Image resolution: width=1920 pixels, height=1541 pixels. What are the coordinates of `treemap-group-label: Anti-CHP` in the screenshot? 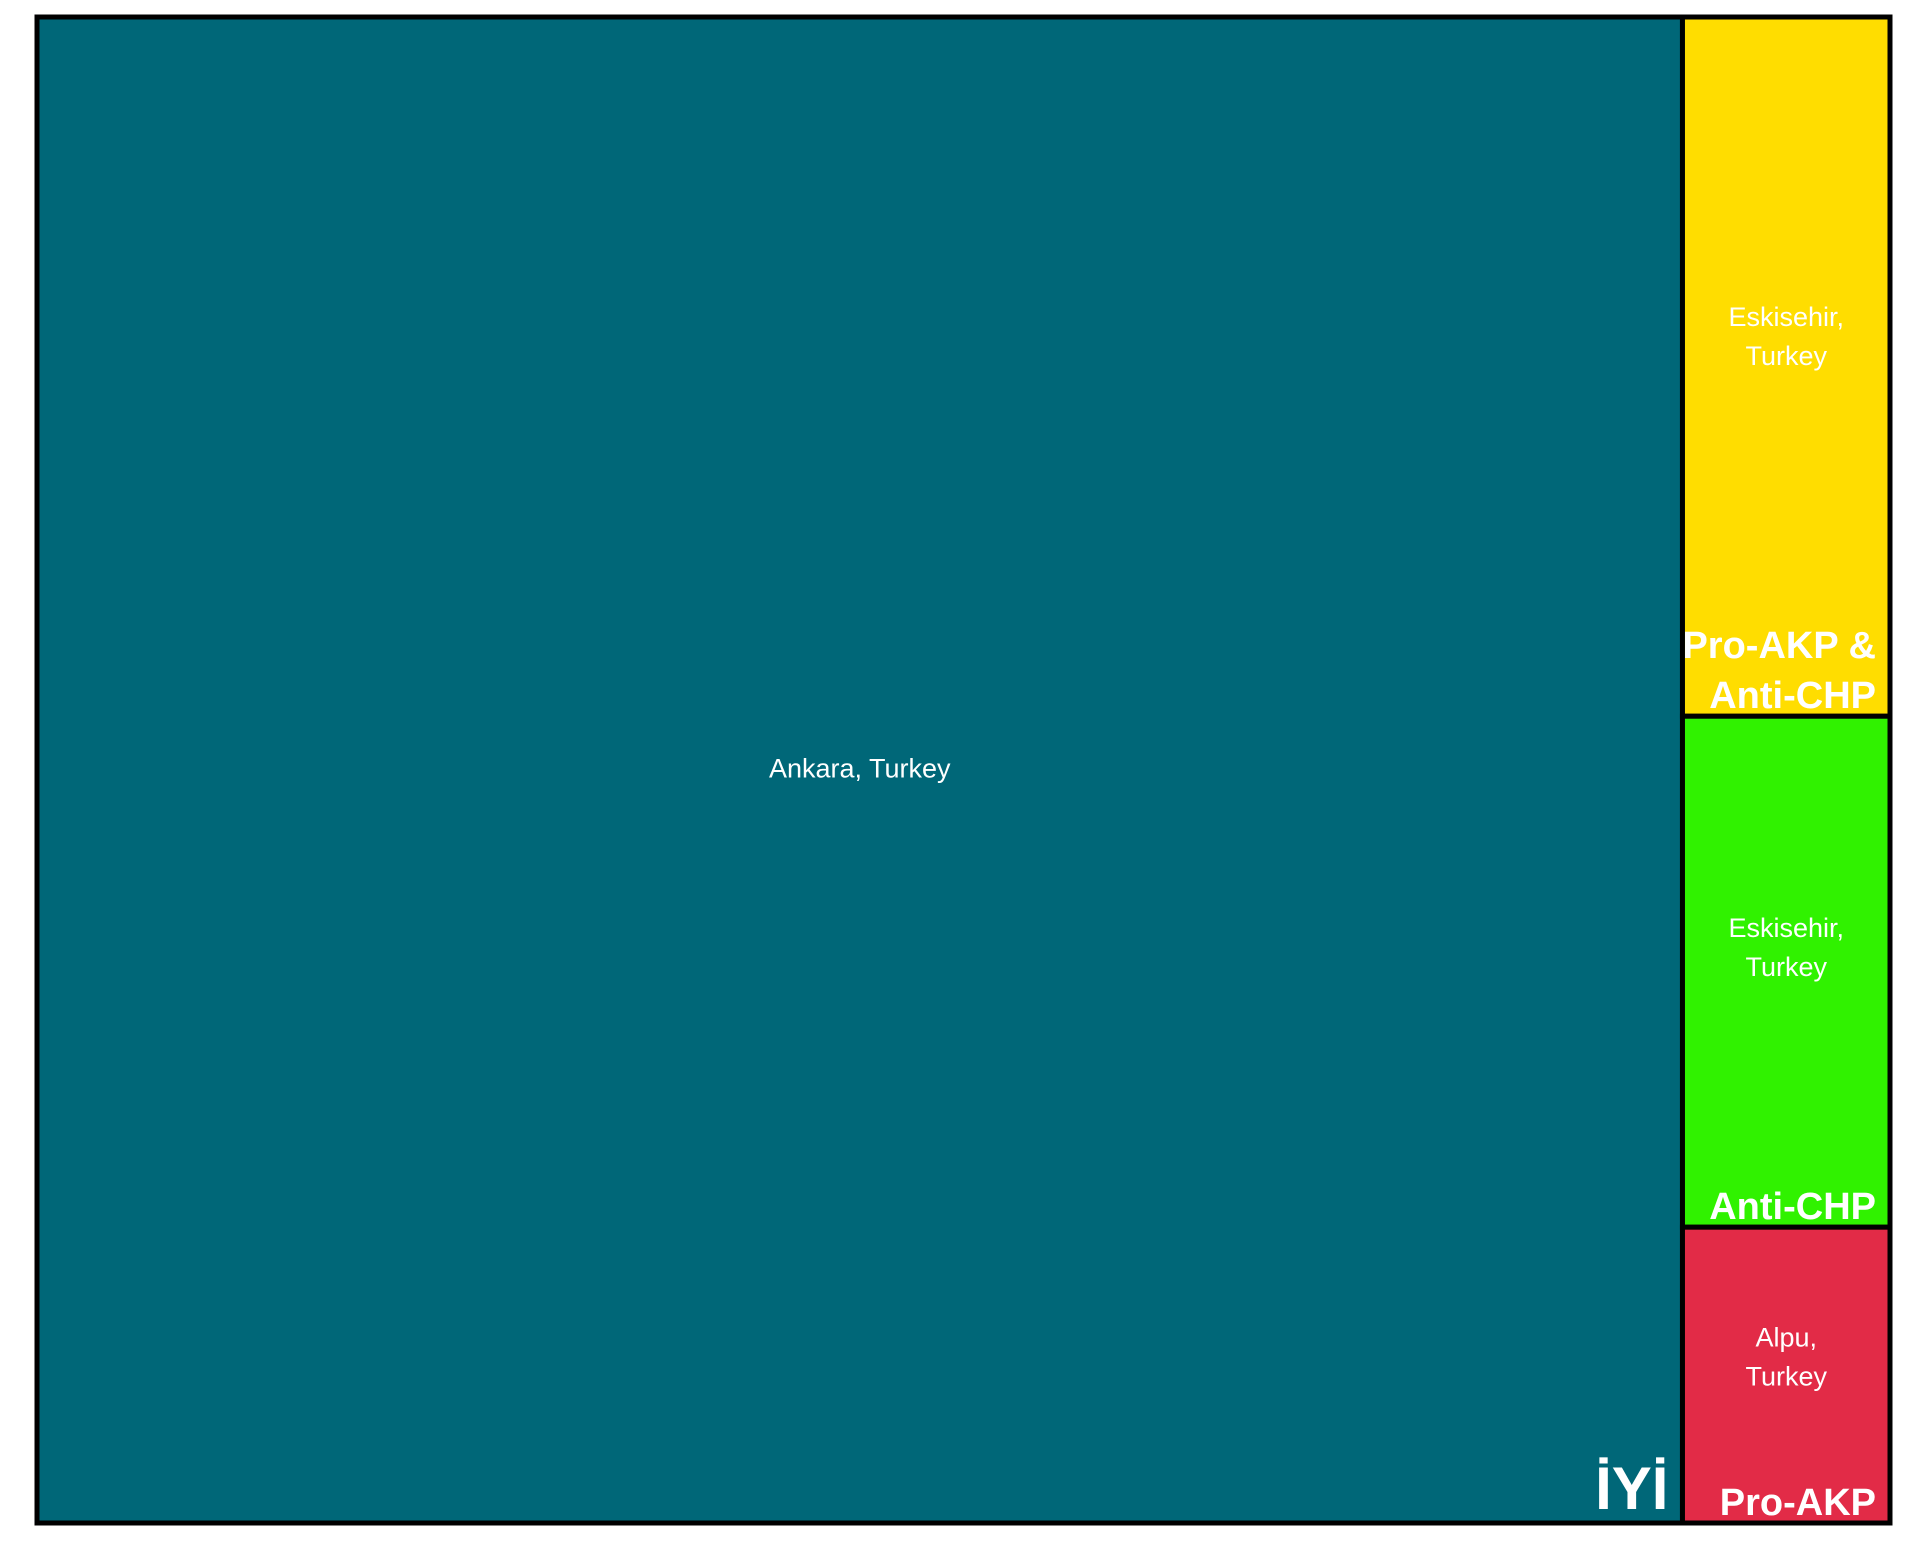 It's located at (1792, 1207).